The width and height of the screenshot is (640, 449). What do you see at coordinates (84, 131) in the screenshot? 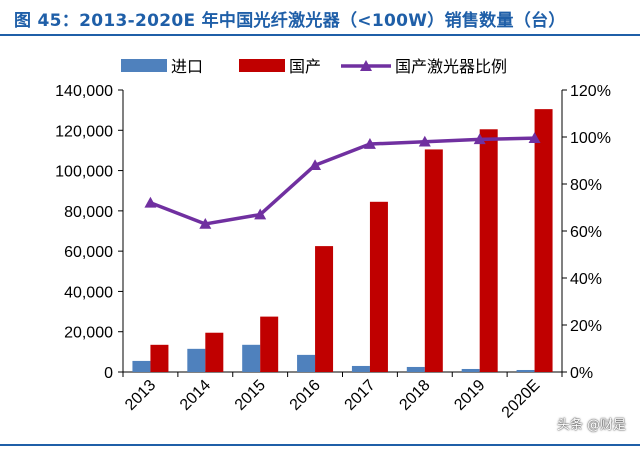
I see `left-axis-tick-label: 120,000` at bounding box center [84, 131].